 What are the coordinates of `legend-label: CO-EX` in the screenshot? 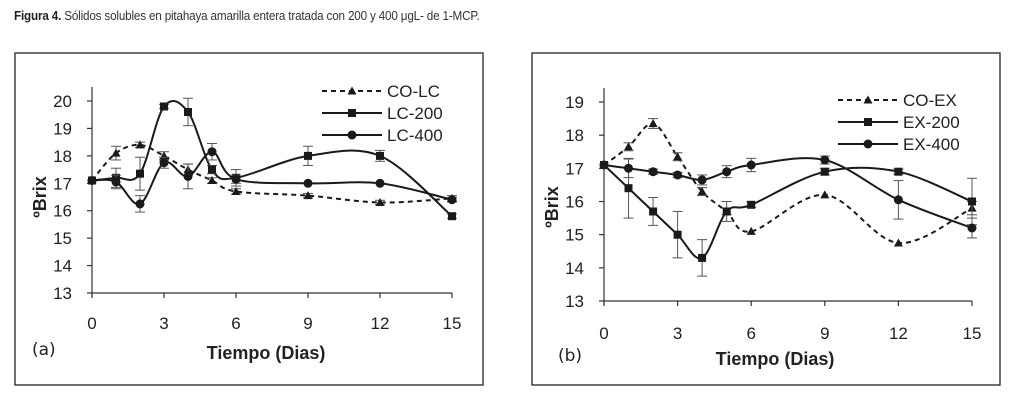 It's located at (930, 100).